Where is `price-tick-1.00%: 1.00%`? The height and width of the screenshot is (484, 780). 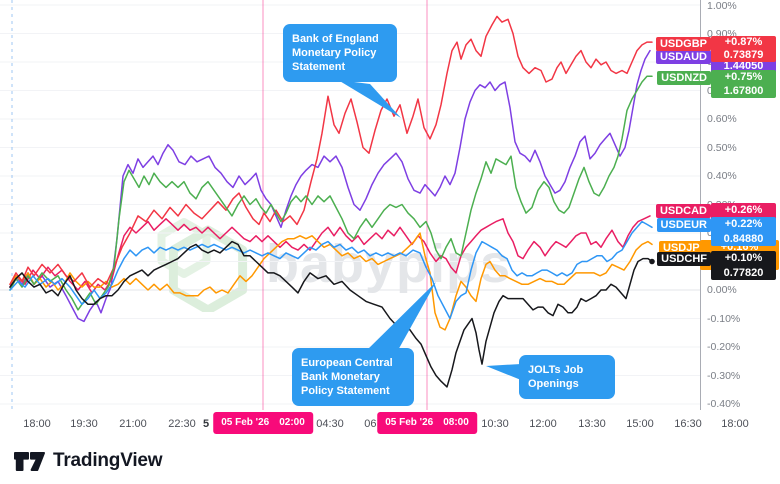
price-tick-1.00%: 1.00% is located at coordinates (722, 6).